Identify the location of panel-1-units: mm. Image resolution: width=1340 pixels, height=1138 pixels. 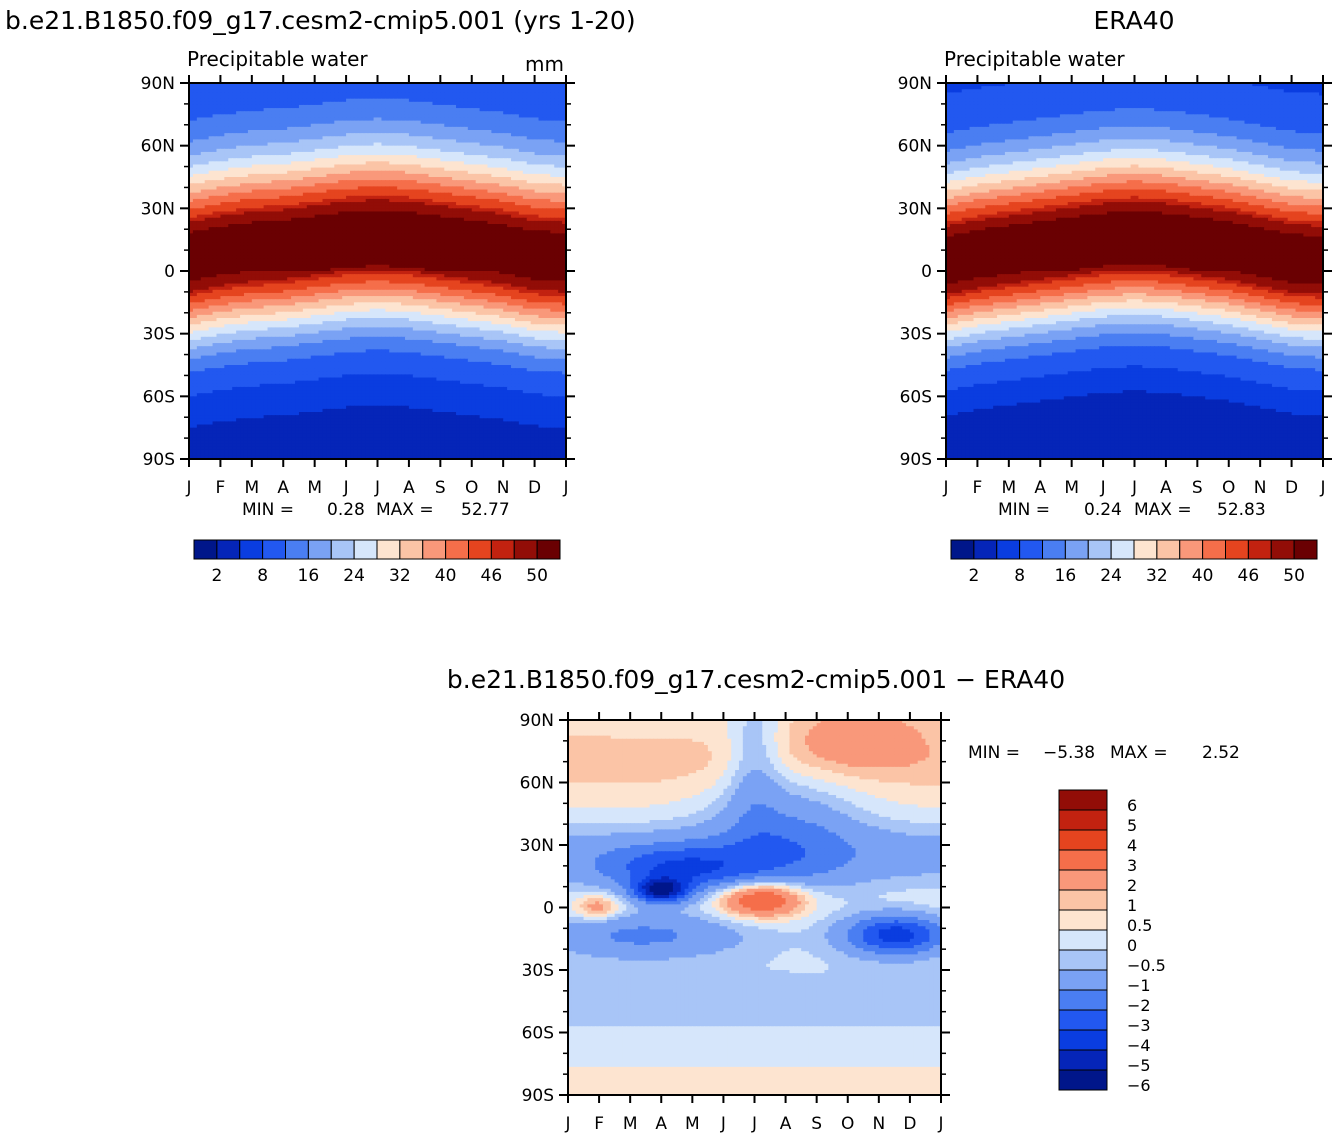
(544, 64).